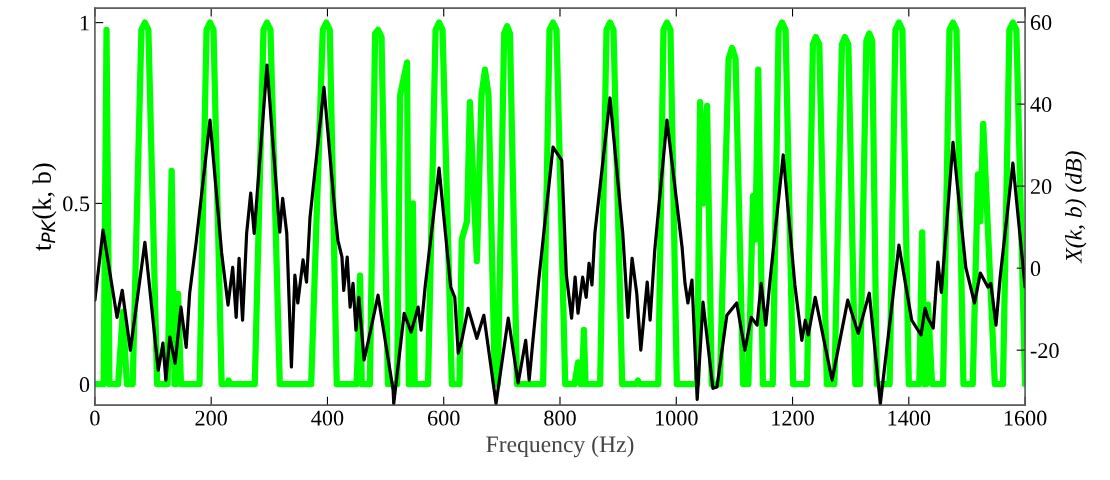 Image resolution: width=1110 pixels, height=480 pixels. I want to click on y-tick-label: 0.5, so click(76, 204).